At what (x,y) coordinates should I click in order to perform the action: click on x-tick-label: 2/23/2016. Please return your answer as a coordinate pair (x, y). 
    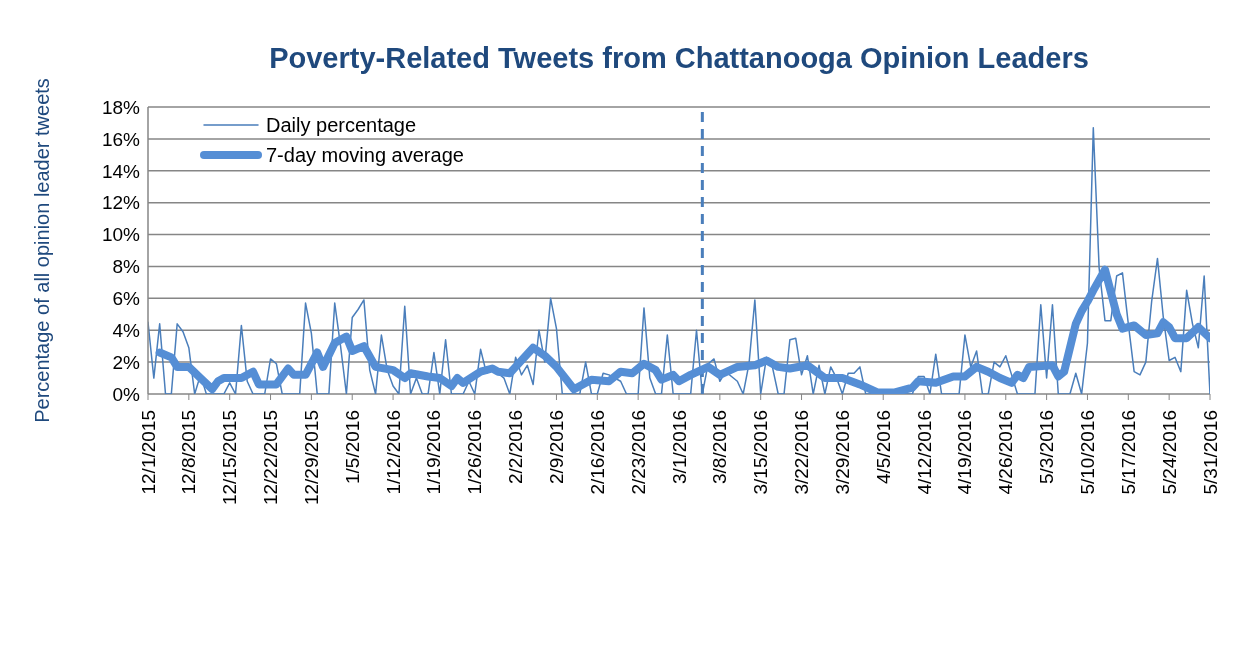
    Looking at the image, I should click on (638, 452).